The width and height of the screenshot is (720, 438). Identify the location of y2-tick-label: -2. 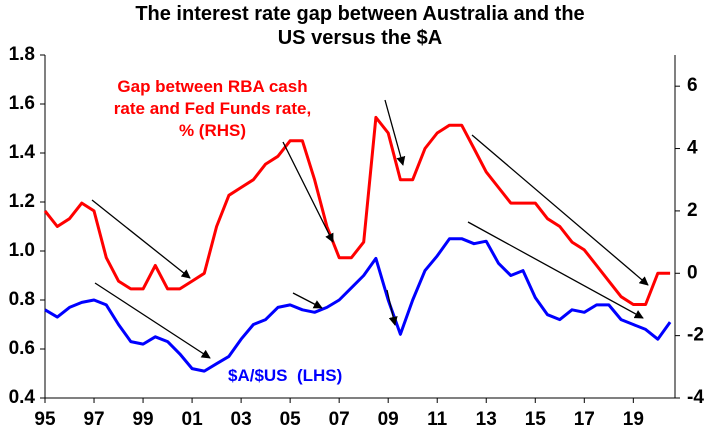
(695, 335).